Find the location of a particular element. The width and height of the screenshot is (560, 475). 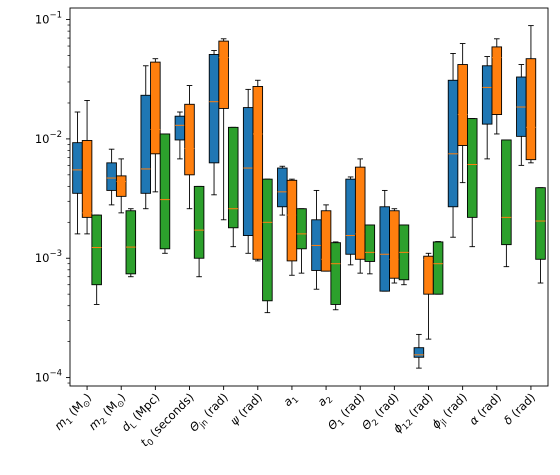

y-tick-label: 10⁻⁴ is located at coordinates (48, 377).